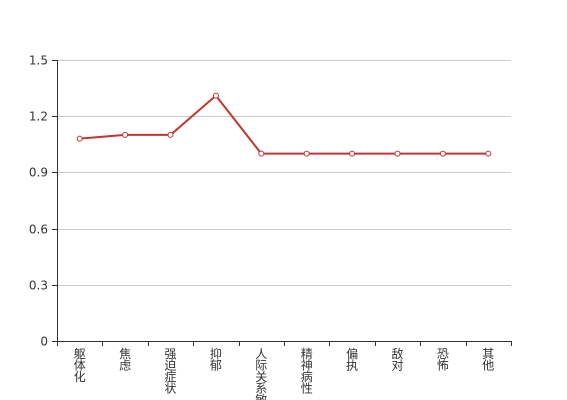  Describe the element at coordinates (284, 373) in the screenshot. I see `x-axis-tick-labels: 躯体化 焦虑 强迫症状 抑郁 人际关系敏感 精神病性 偏执 敌对 恐怖 其他` at that location.